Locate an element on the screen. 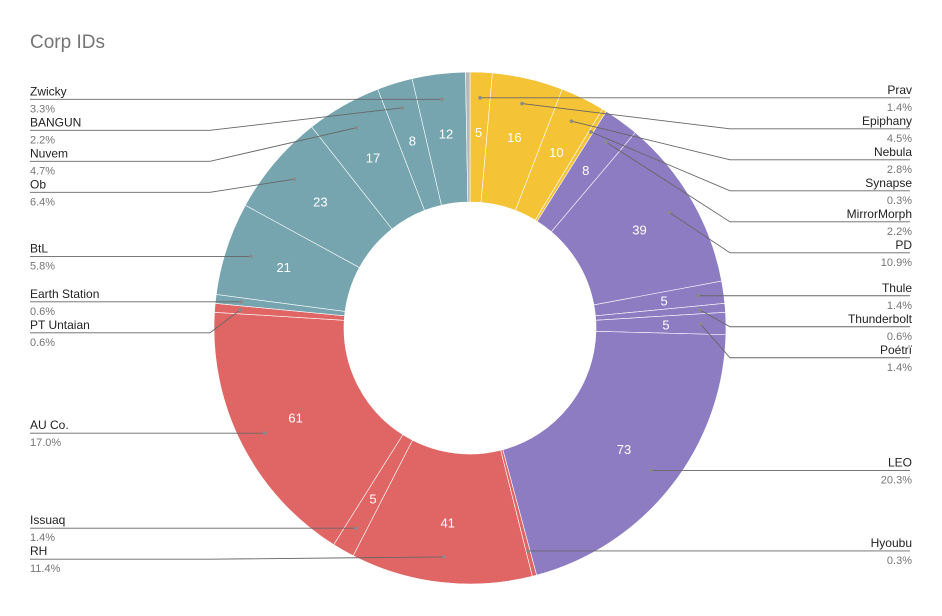  category-label-po-tr: Poétrï is located at coordinates (896, 350).